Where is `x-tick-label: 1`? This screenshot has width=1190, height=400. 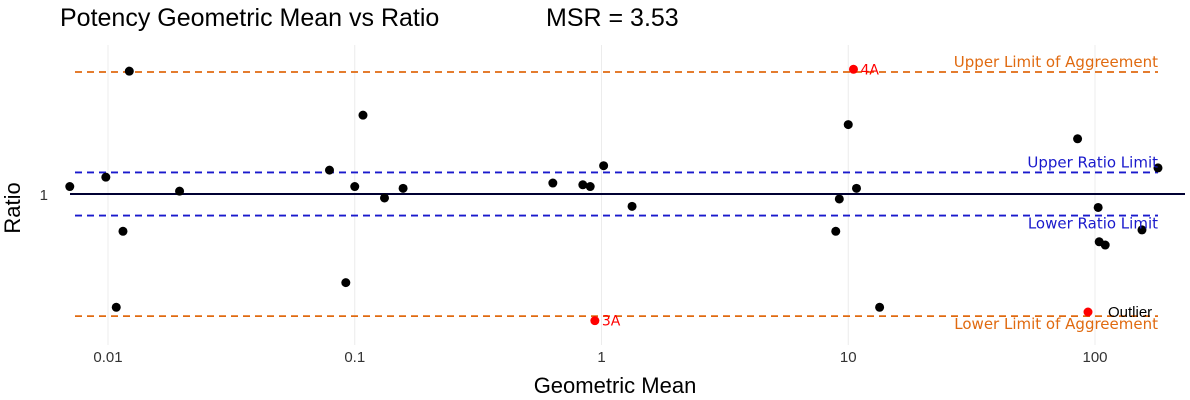 x-tick-label: 1 is located at coordinates (601, 357).